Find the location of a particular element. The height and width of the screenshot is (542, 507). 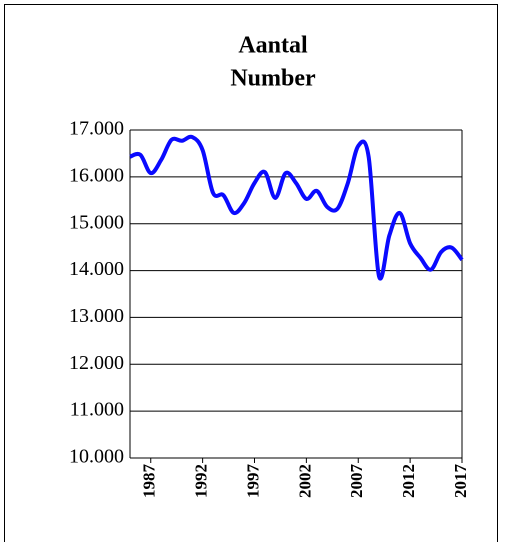

x-tick-label: 2002 is located at coordinates (304, 481).